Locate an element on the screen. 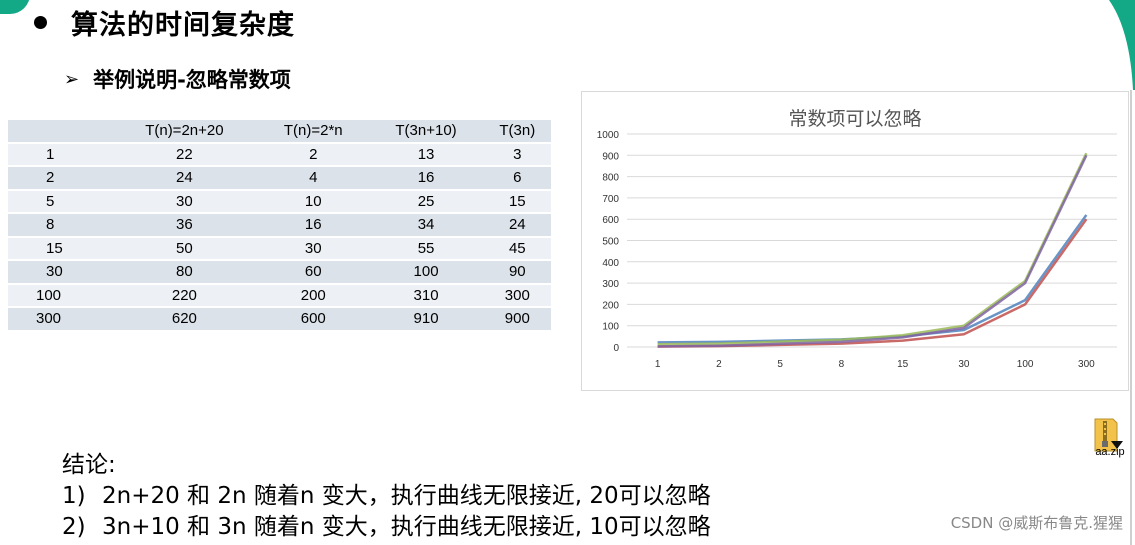 Image resolution: width=1135 pixels, height=545 pixels. table-cell: 6 is located at coordinates (517, 178).